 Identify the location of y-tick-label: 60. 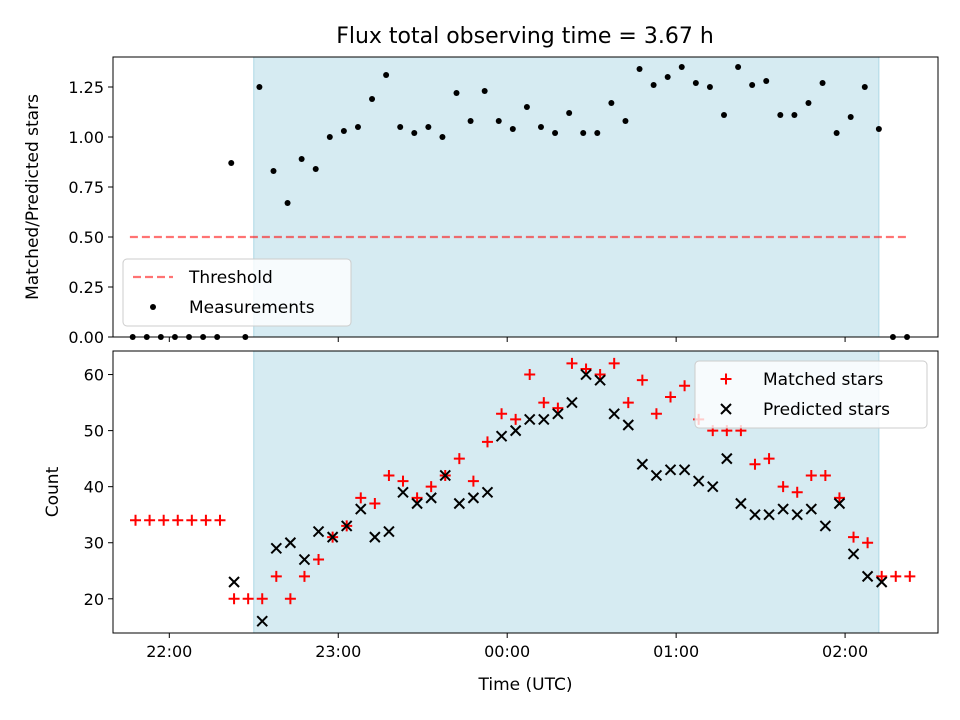
(94, 375).